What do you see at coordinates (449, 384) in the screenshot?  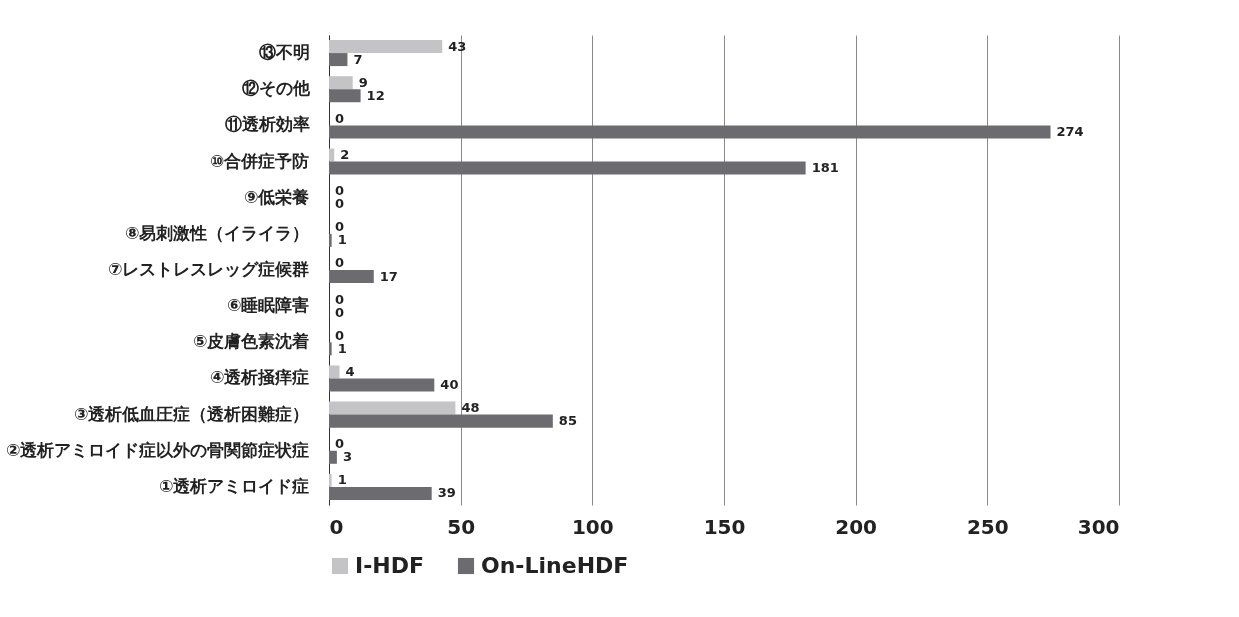 I see `data-label: 40` at bounding box center [449, 384].